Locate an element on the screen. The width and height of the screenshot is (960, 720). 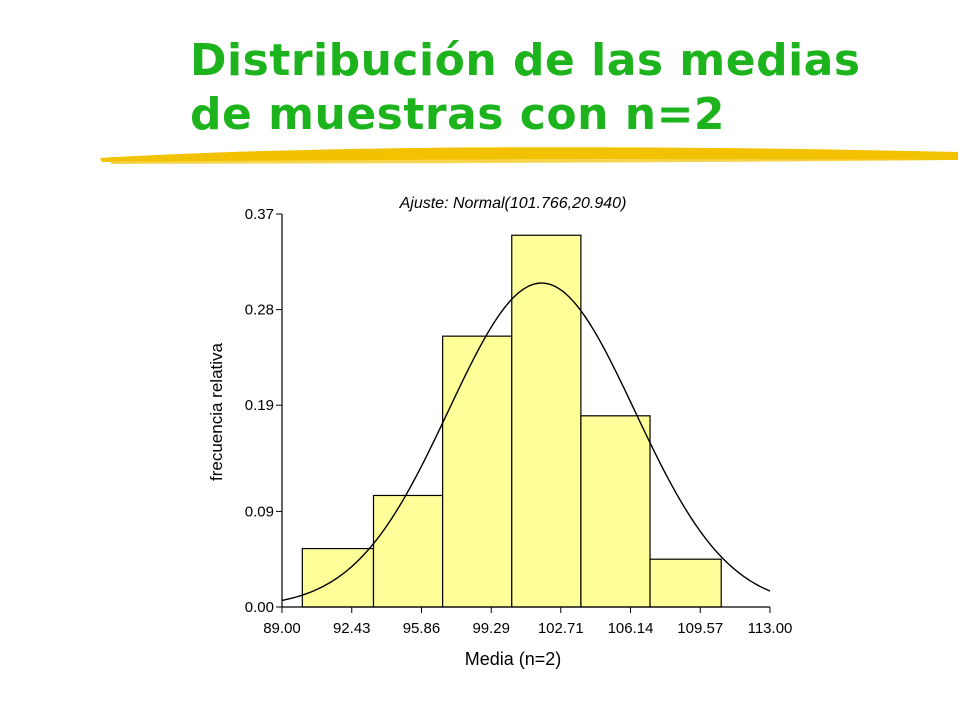
y-tick-label: 0.00 is located at coordinates (259, 607).